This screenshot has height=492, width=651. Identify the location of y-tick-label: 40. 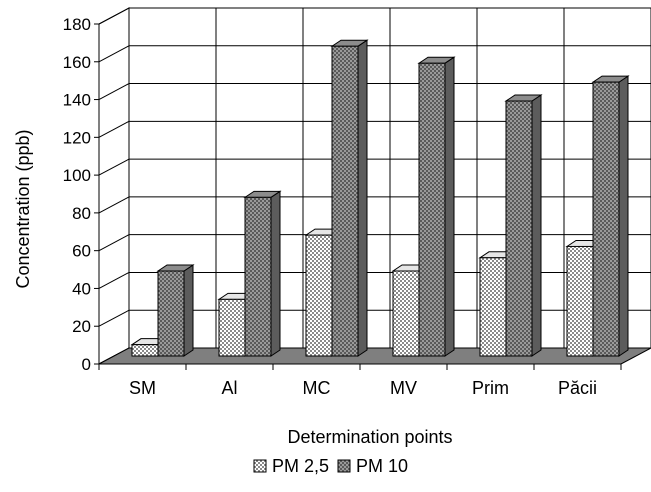
(81, 288).